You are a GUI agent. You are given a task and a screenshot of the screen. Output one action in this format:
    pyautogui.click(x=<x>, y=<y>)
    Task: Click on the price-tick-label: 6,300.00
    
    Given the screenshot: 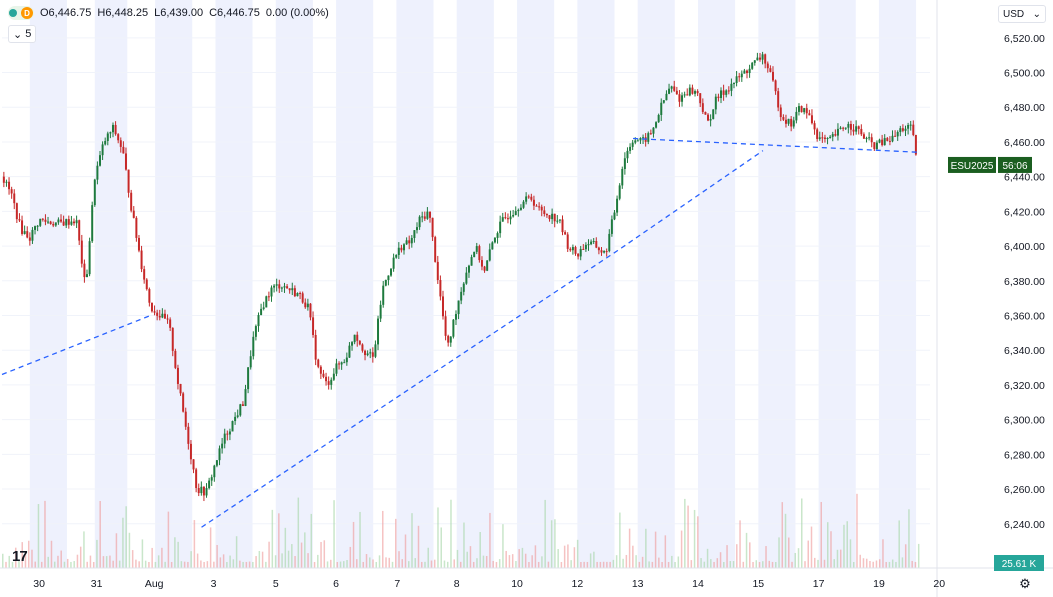 What is the action you would take?
    pyautogui.click(x=1024, y=421)
    